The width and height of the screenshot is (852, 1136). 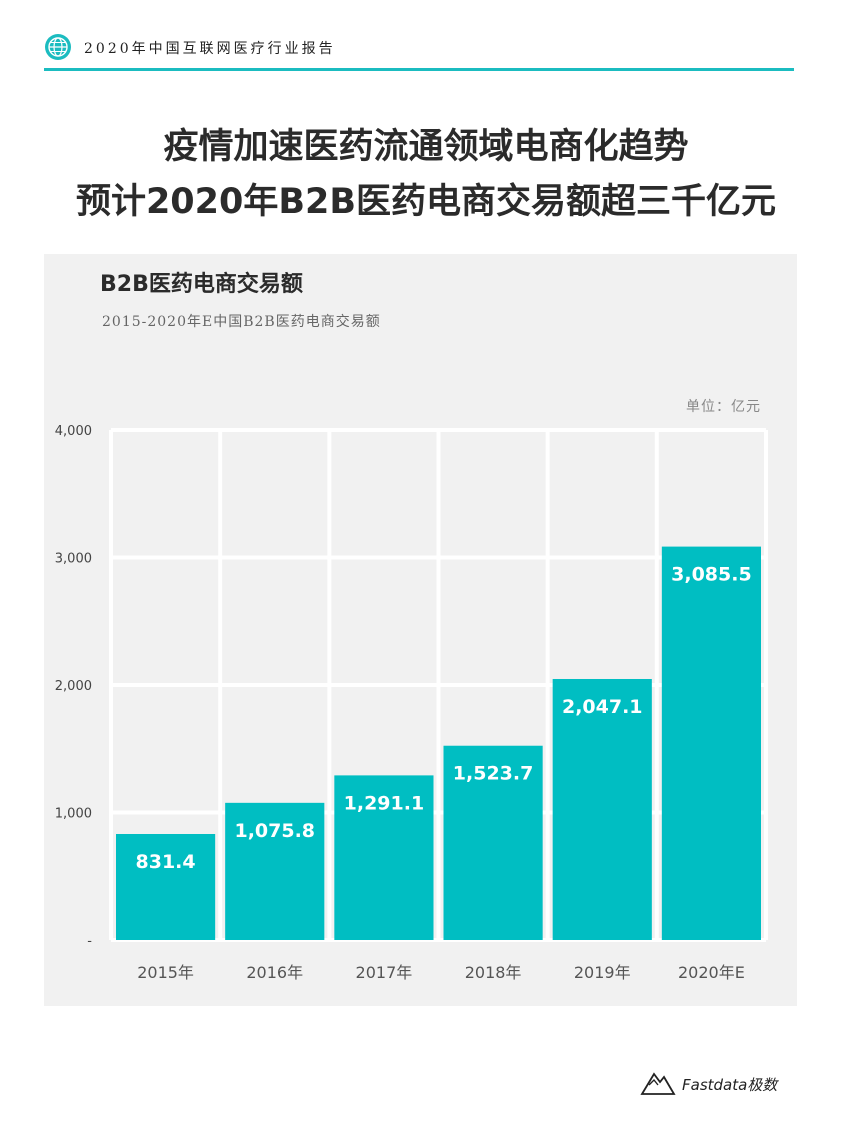 What do you see at coordinates (426, 202) in the screenshot?
I see `headline-line-2: 预计2020年B2B医药电商交易额超三千亿元` at bounding box center [426, 202].